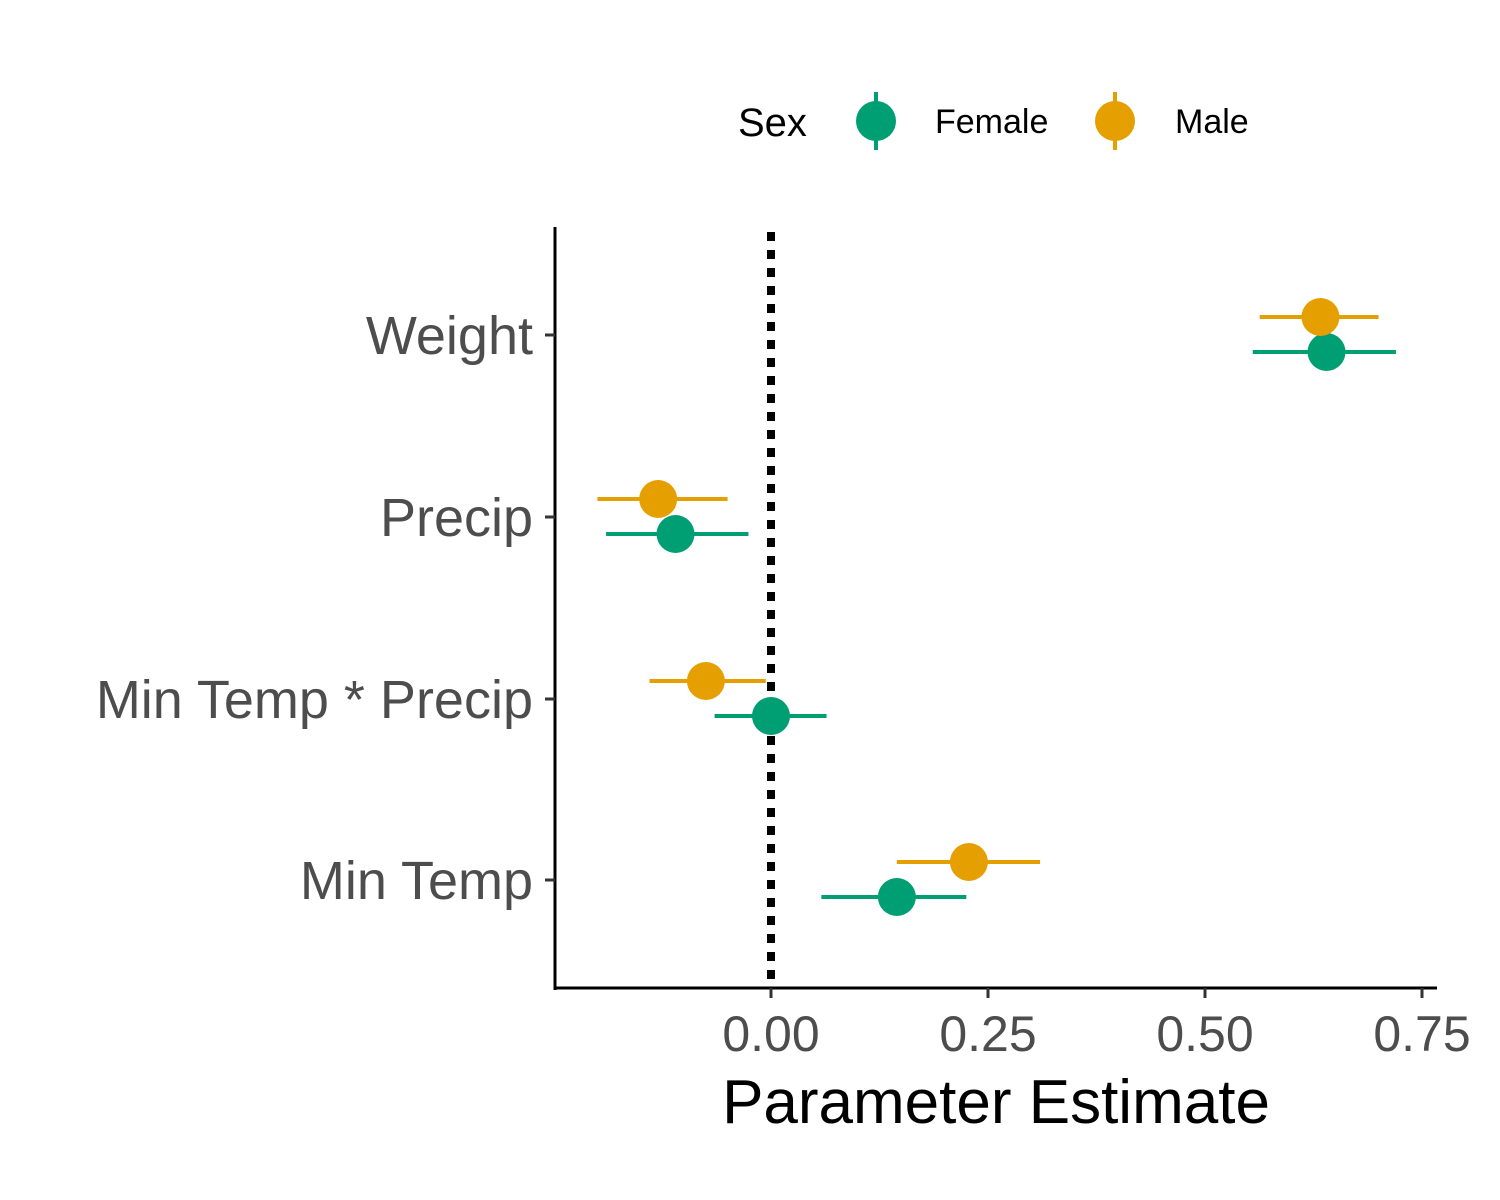 This screenshot has width=1500, height=1200. I want to click on x-tick-label: 0.25, so click(987, 1034).